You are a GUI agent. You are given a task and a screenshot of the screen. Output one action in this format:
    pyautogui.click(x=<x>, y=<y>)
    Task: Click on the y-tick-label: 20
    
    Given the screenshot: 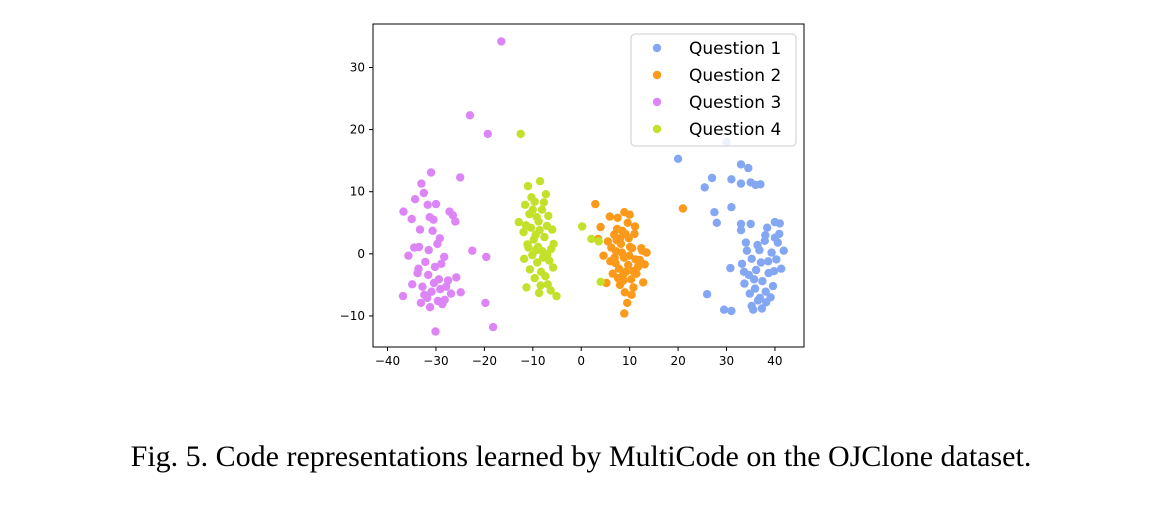 What is the action you would take?
    pyautogui.click(x=357, y=130)
    